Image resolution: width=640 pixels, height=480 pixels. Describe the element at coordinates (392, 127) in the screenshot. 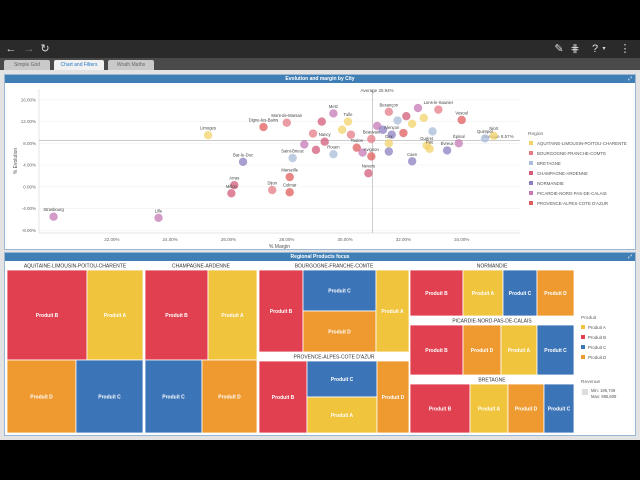

I see `city-label: Alençon` at that location.